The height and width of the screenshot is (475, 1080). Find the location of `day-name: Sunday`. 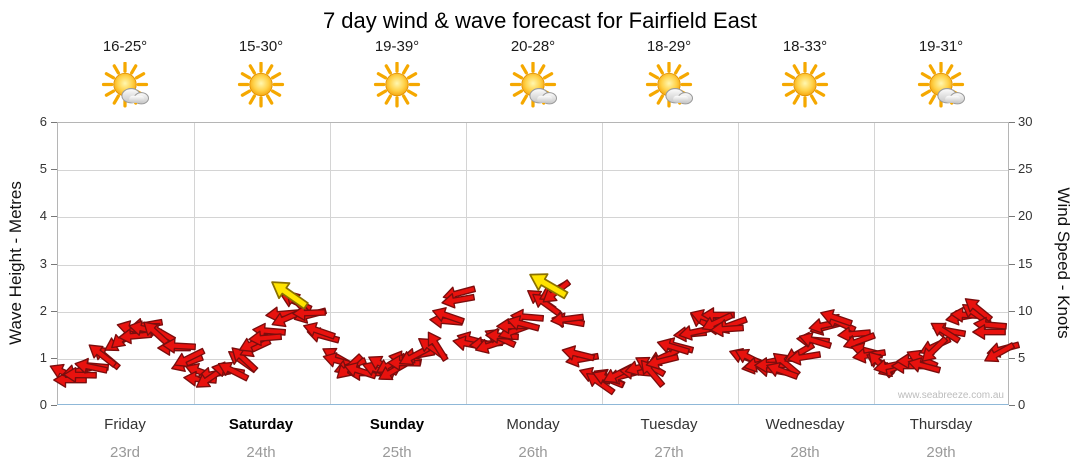

day-name: Sunday is located at coordinates (397, 424).